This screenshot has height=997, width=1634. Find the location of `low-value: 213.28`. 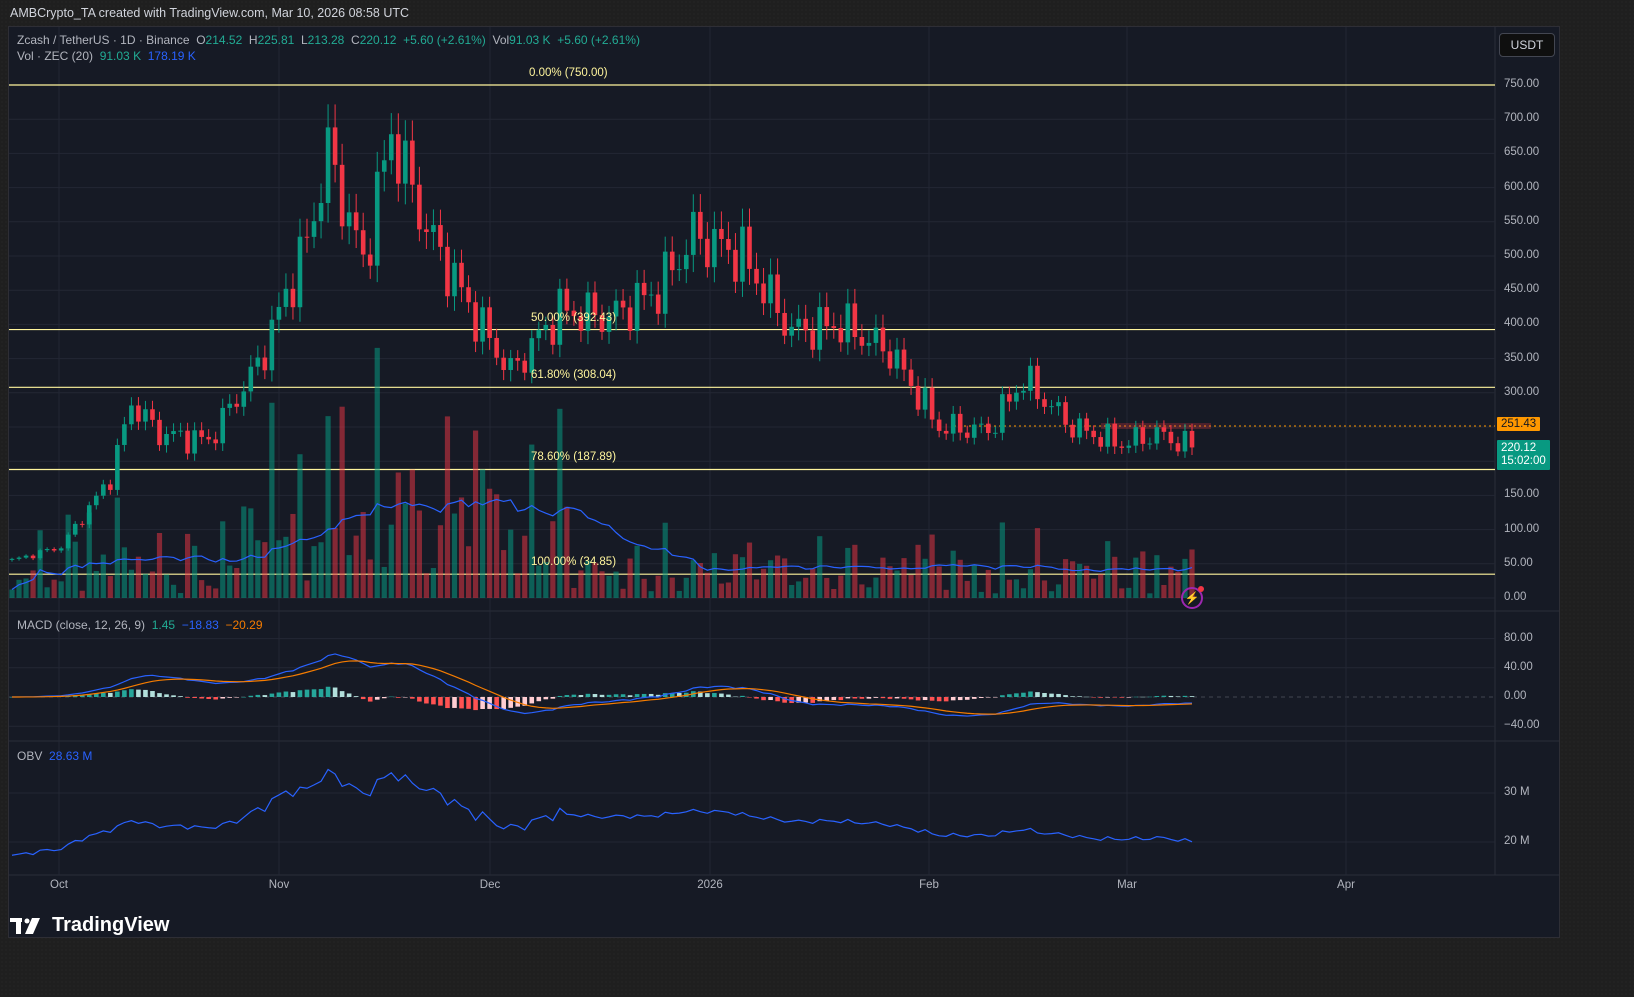

low-value: 213.28 is located at coordinates (326, 40).